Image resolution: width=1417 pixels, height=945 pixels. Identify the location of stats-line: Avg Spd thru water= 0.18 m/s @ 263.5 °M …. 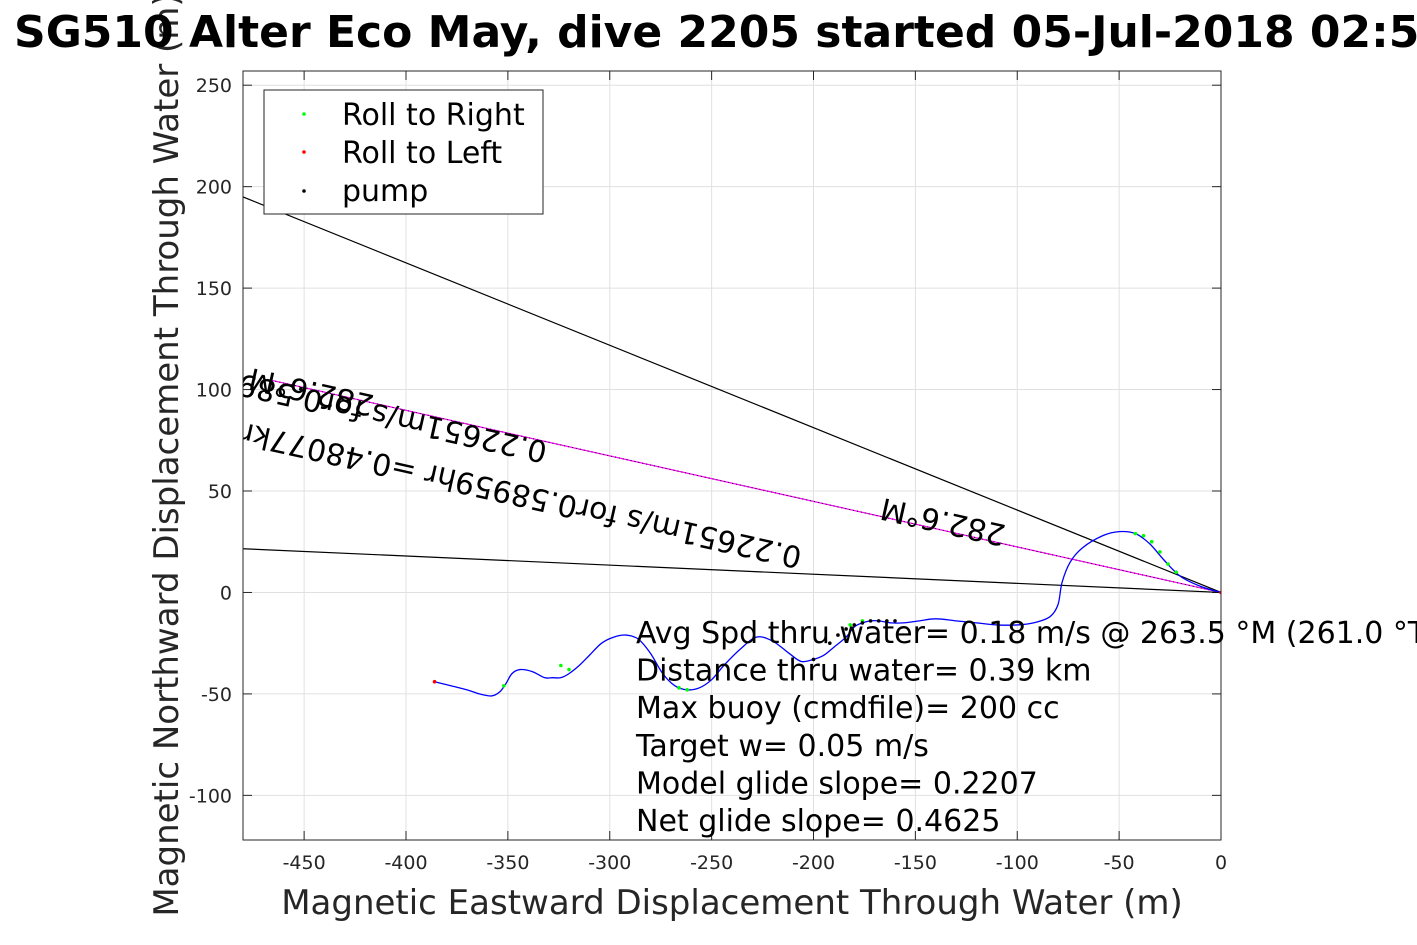
(1026, 633).